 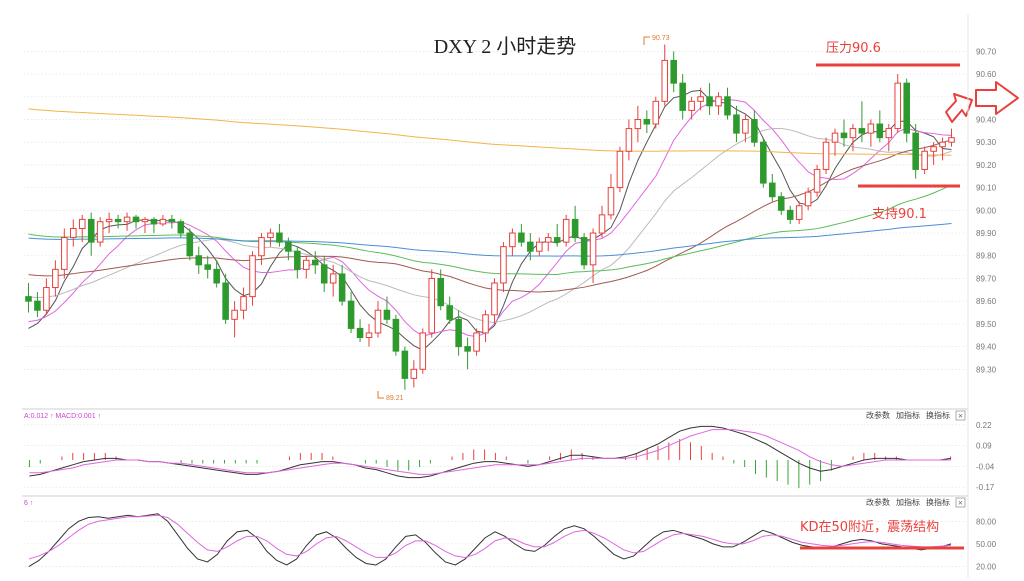 I want to click on macd-header: A:0.012 ↑ MACD:0.001 ↑, so click(x=62, y=416).